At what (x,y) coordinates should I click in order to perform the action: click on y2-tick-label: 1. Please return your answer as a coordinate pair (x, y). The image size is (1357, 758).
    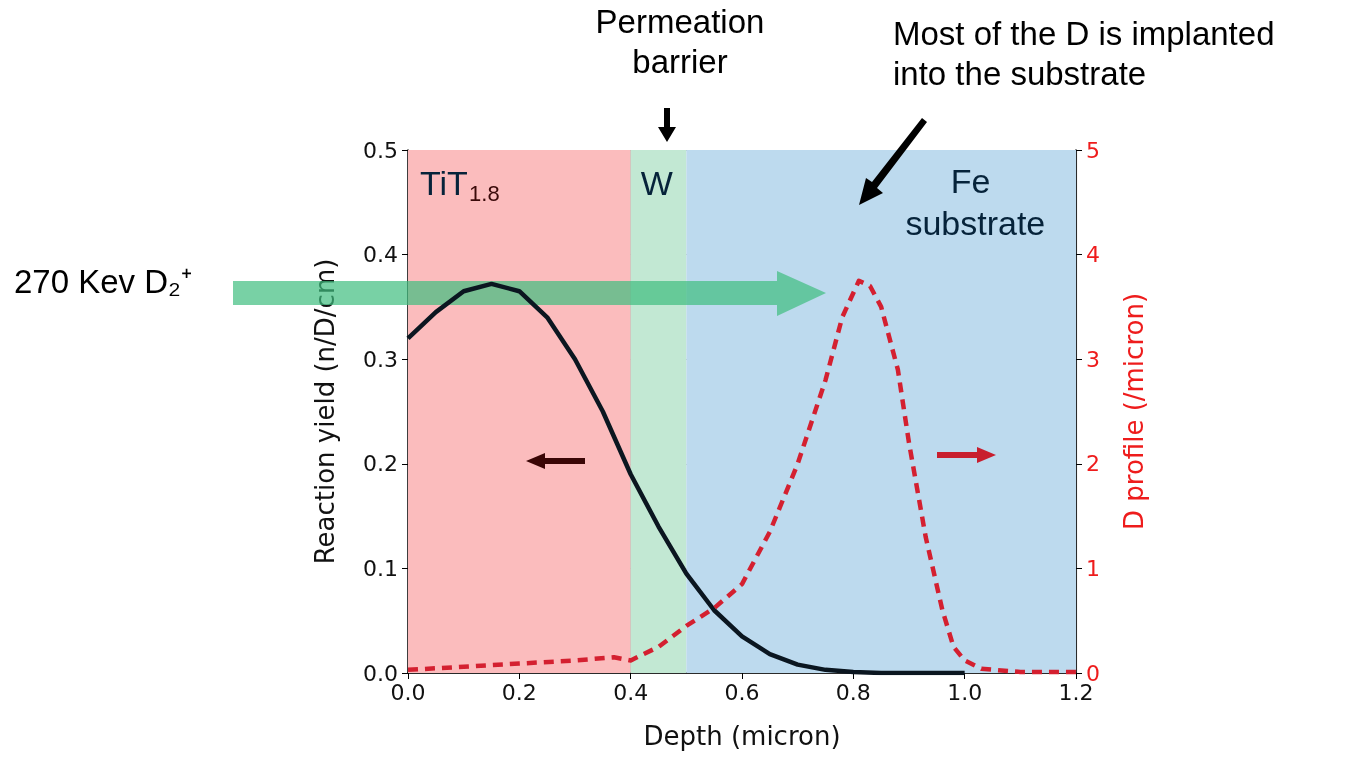
    Looking at the image, I should click on (1093, 568).